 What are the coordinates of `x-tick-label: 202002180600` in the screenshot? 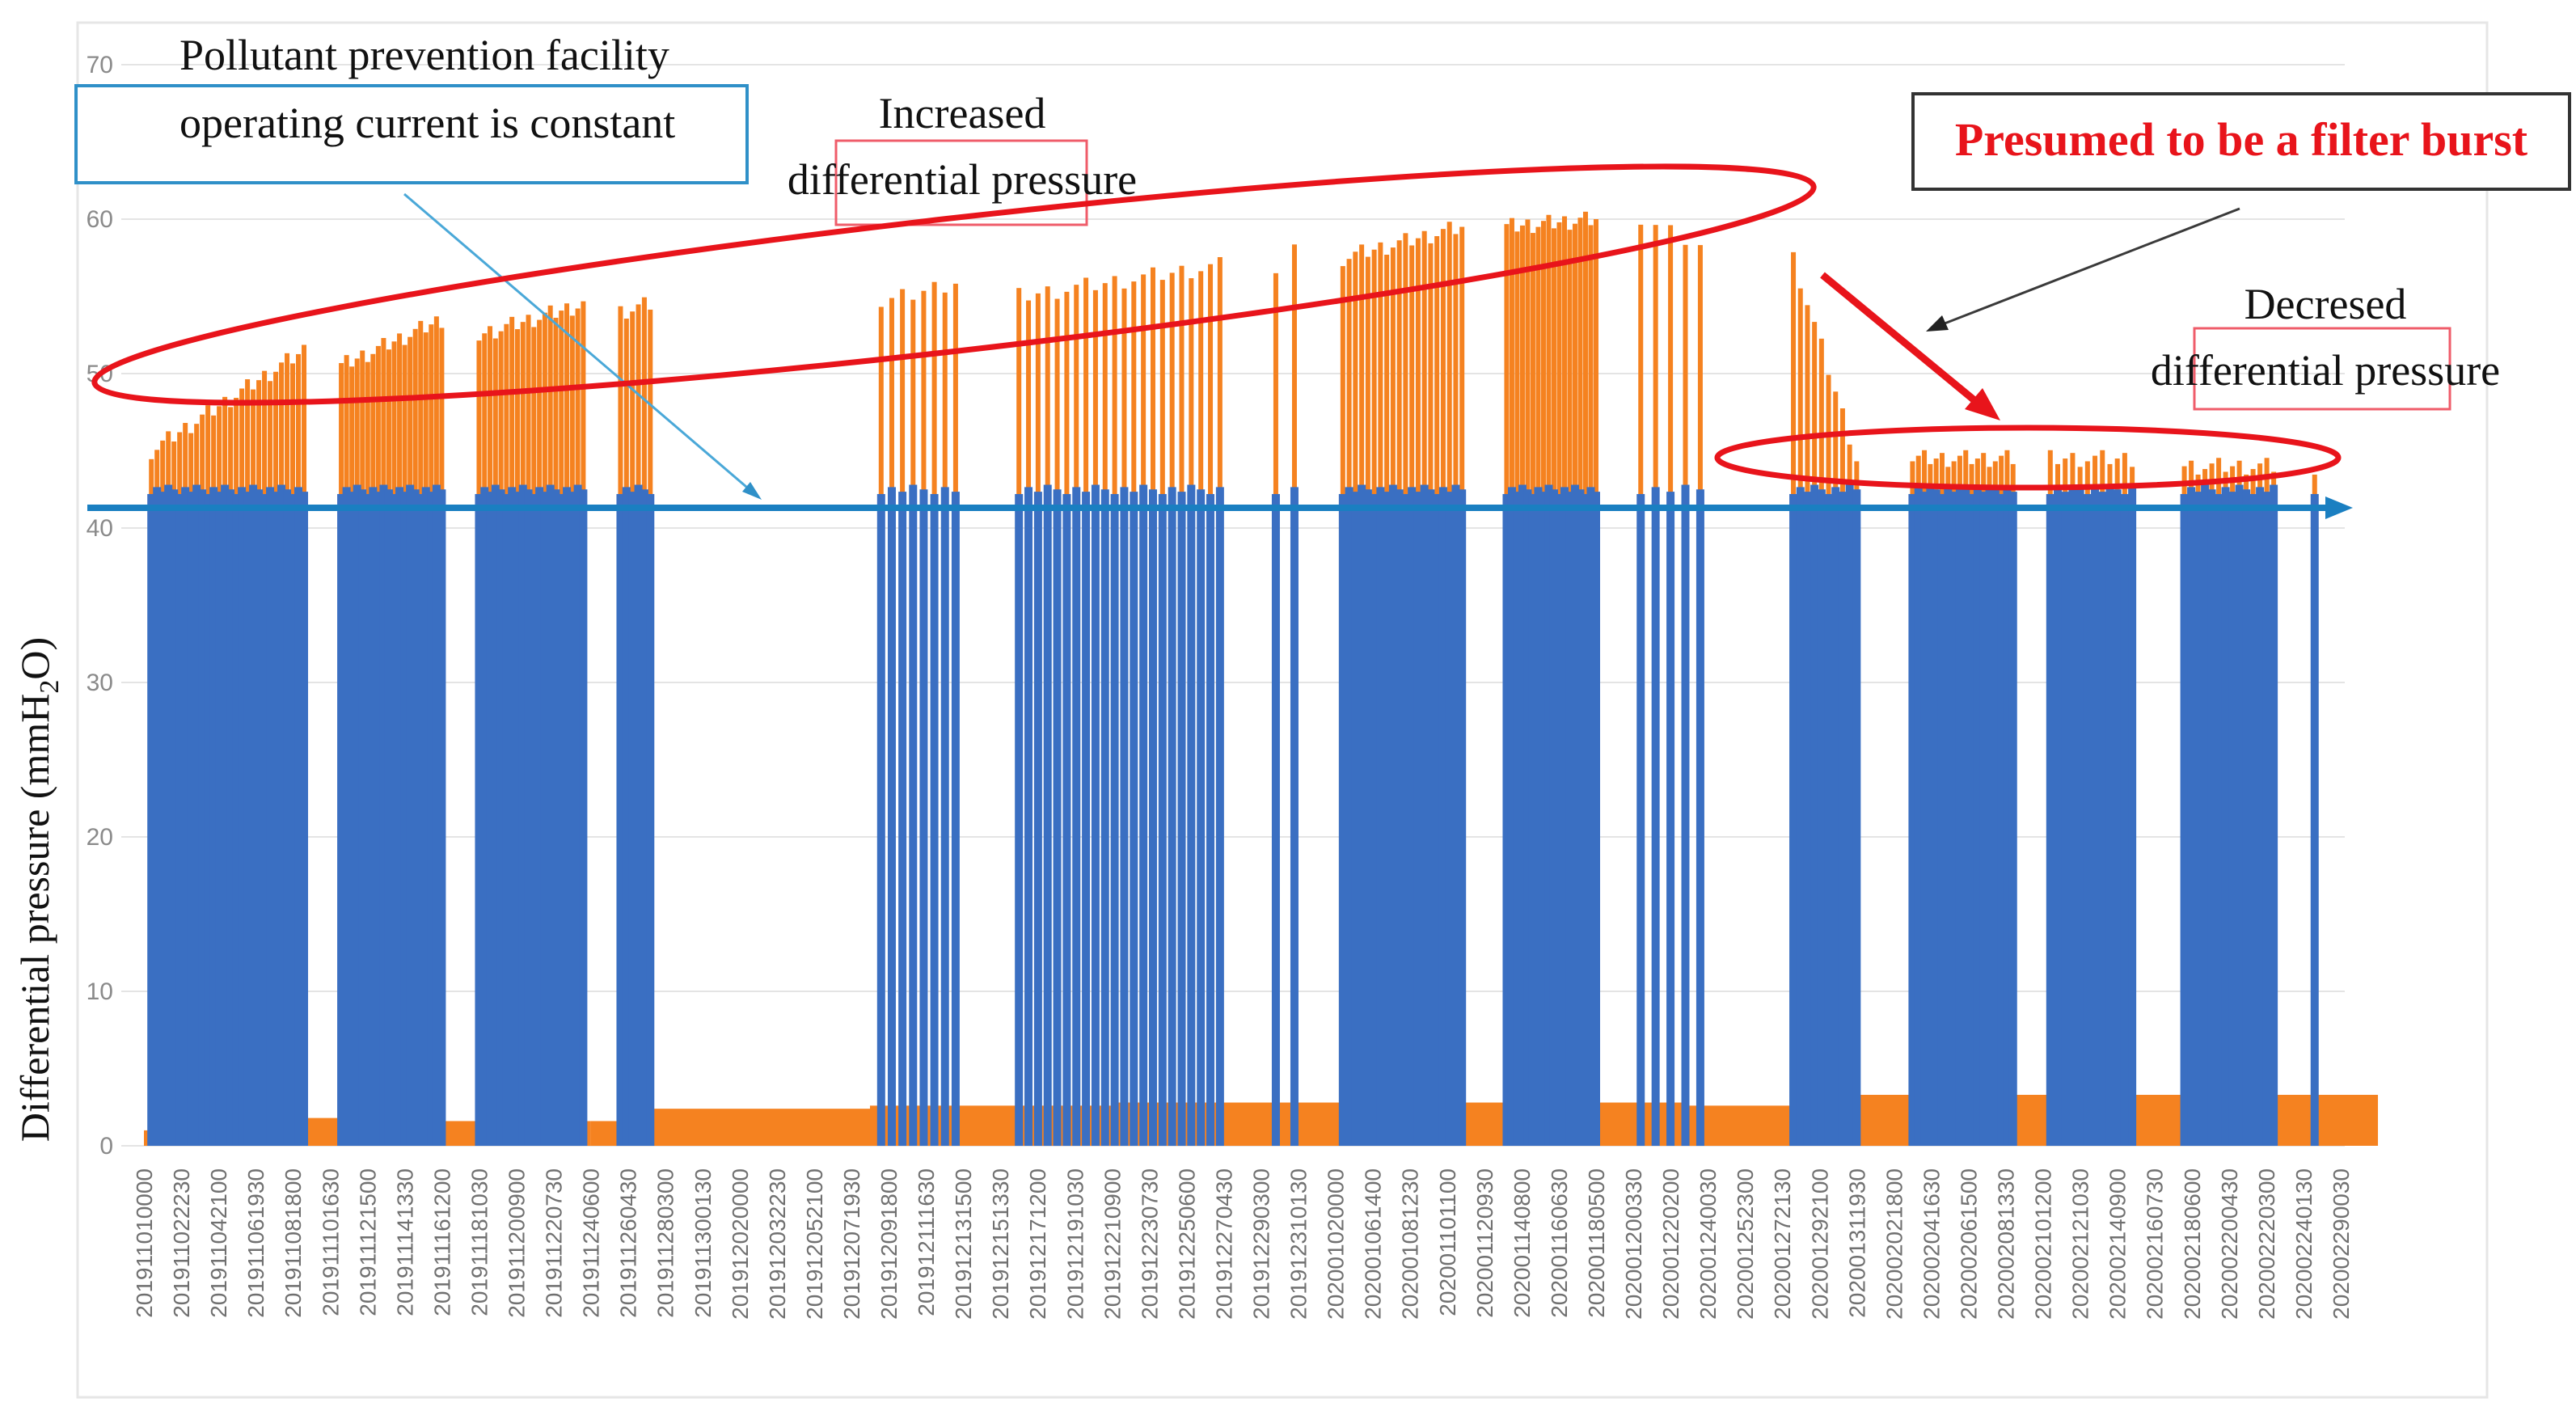 It's located at (2192, 1244).